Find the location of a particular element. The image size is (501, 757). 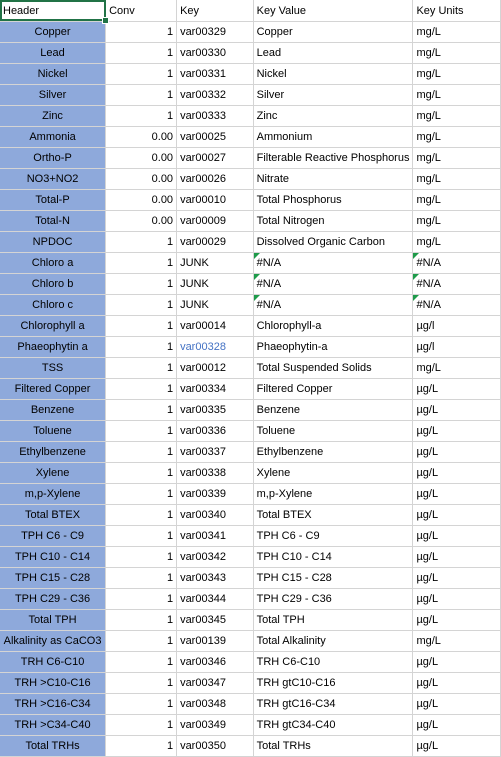

cell-key: var00029 is located at coordinates (215, 242).